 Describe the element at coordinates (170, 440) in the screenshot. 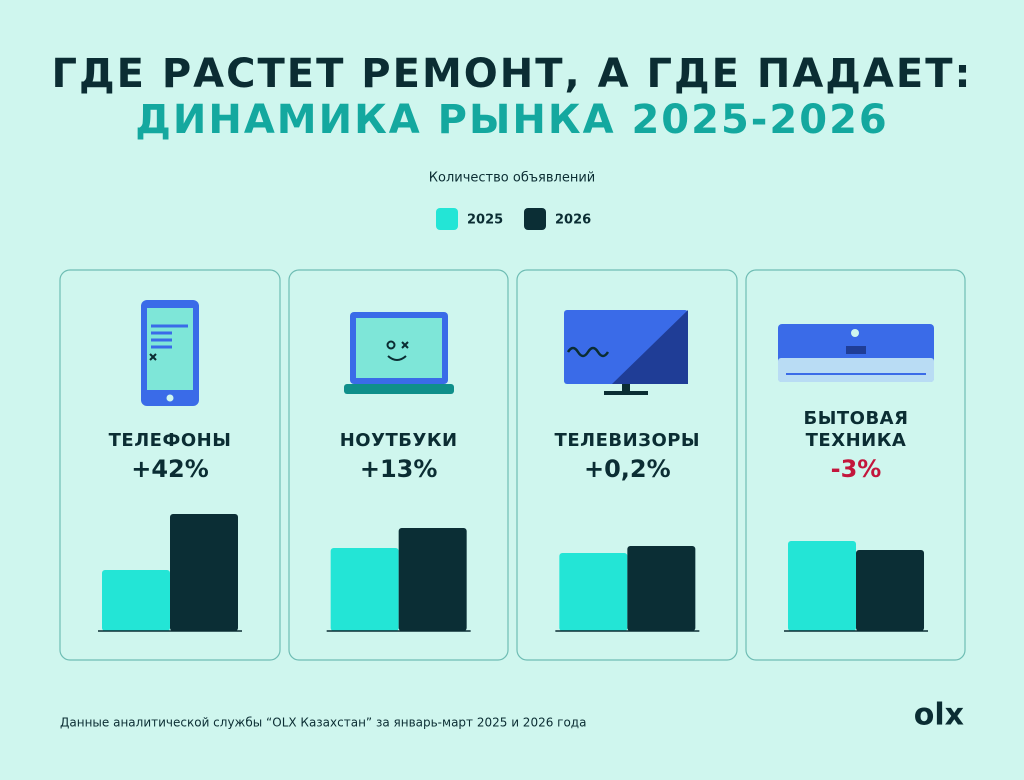

I see `category-label: ТЕЛЕФОНЫ` at that location.